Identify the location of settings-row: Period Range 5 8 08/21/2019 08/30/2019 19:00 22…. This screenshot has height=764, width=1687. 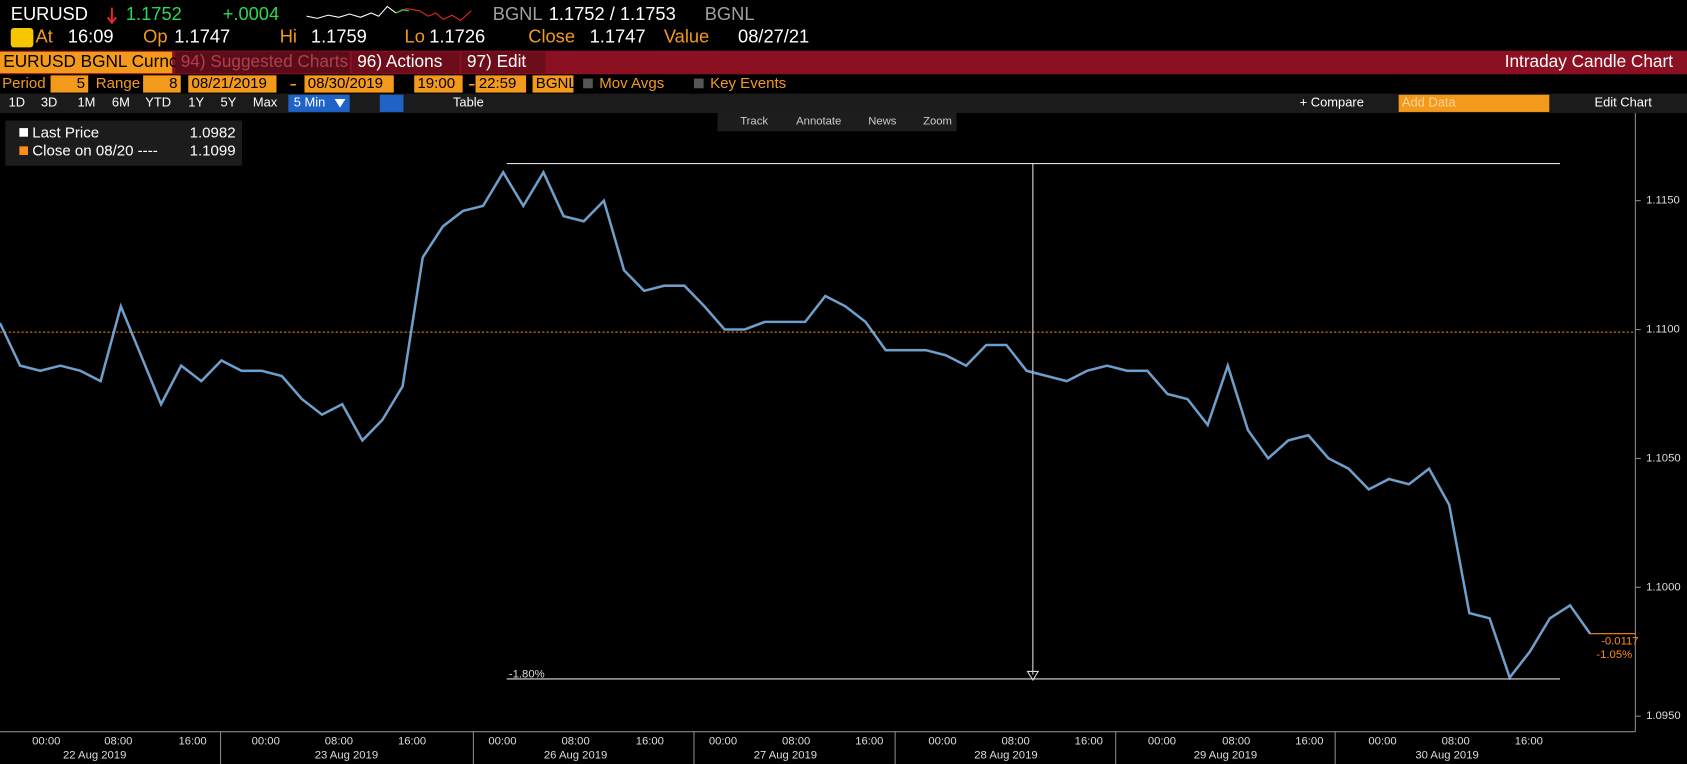
(394, 84).